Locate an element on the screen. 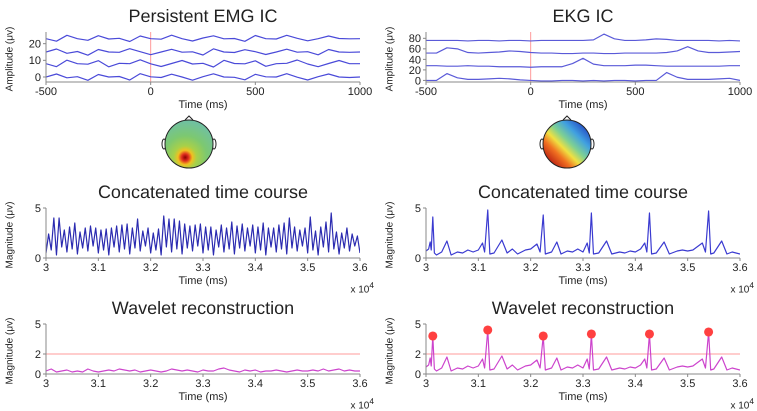  chart-title: Persistent EMG IC is located at coordinates (203, 16).